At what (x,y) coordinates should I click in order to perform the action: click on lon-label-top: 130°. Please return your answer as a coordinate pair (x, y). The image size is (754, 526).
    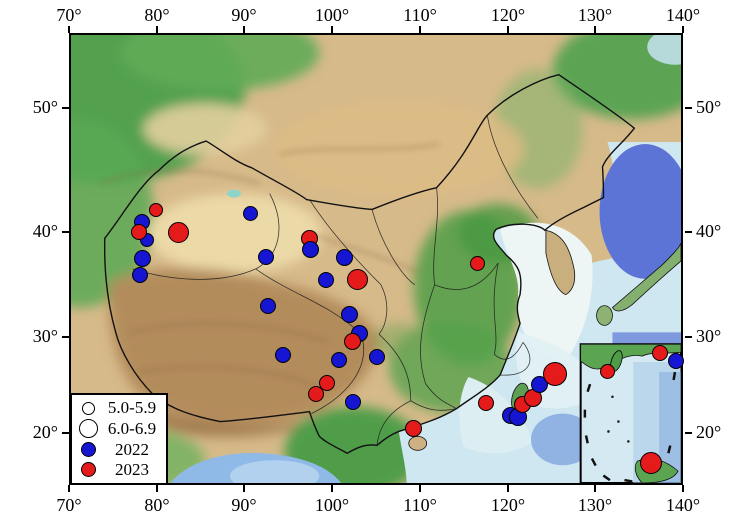
    Looking at the image, I should click on (595, 15).